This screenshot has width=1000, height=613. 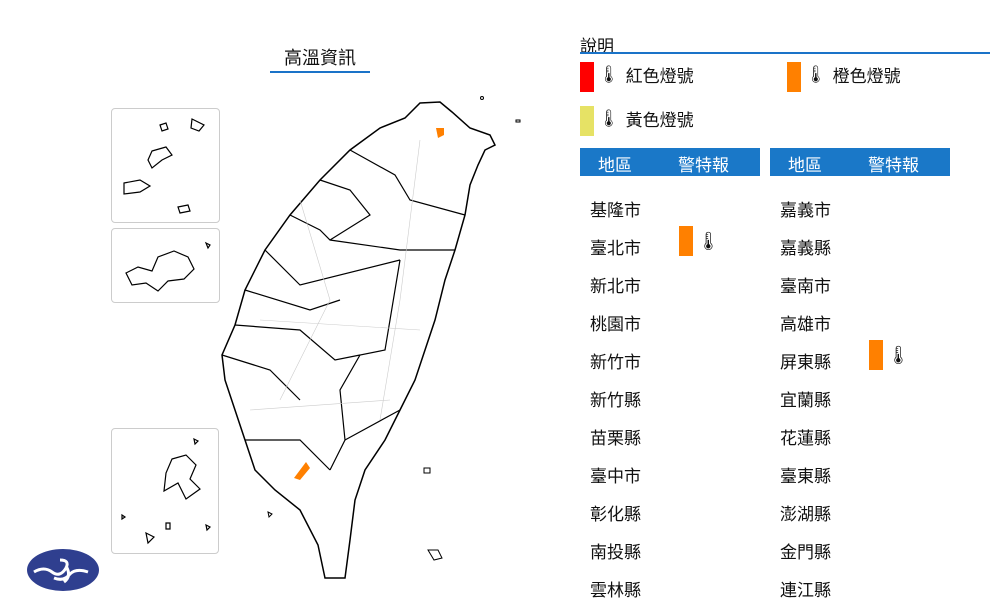 I want to click on region-left-2: 新北市, so click(x=615, y=287).